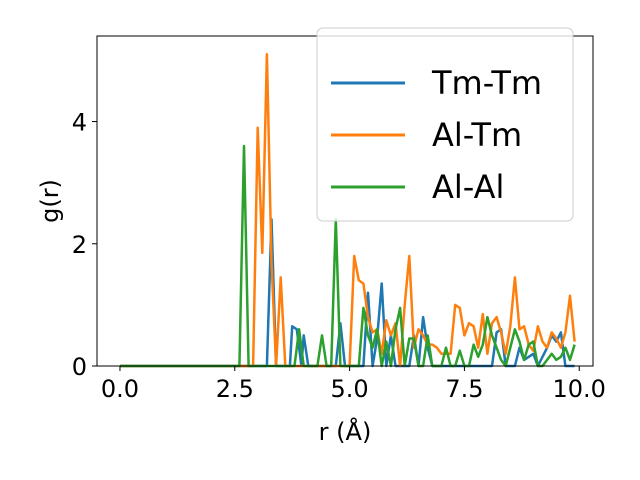 The image size is (640, 480). I want to click on legend-label-tm-tm: Tm-Tm, so click(486, 83).